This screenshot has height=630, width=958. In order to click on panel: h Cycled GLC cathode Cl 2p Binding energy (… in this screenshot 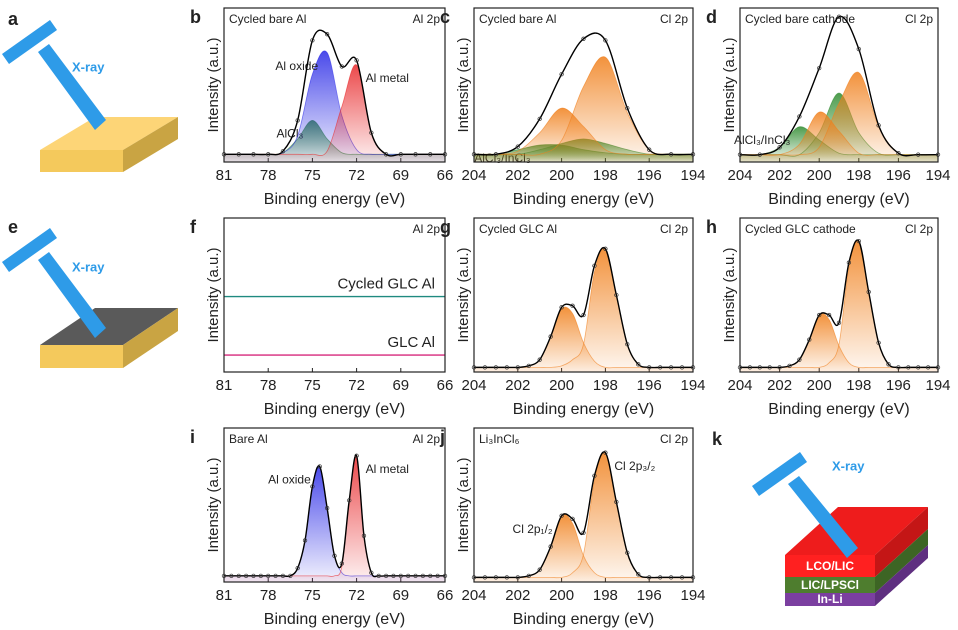, I will do `click(828, 317)`.